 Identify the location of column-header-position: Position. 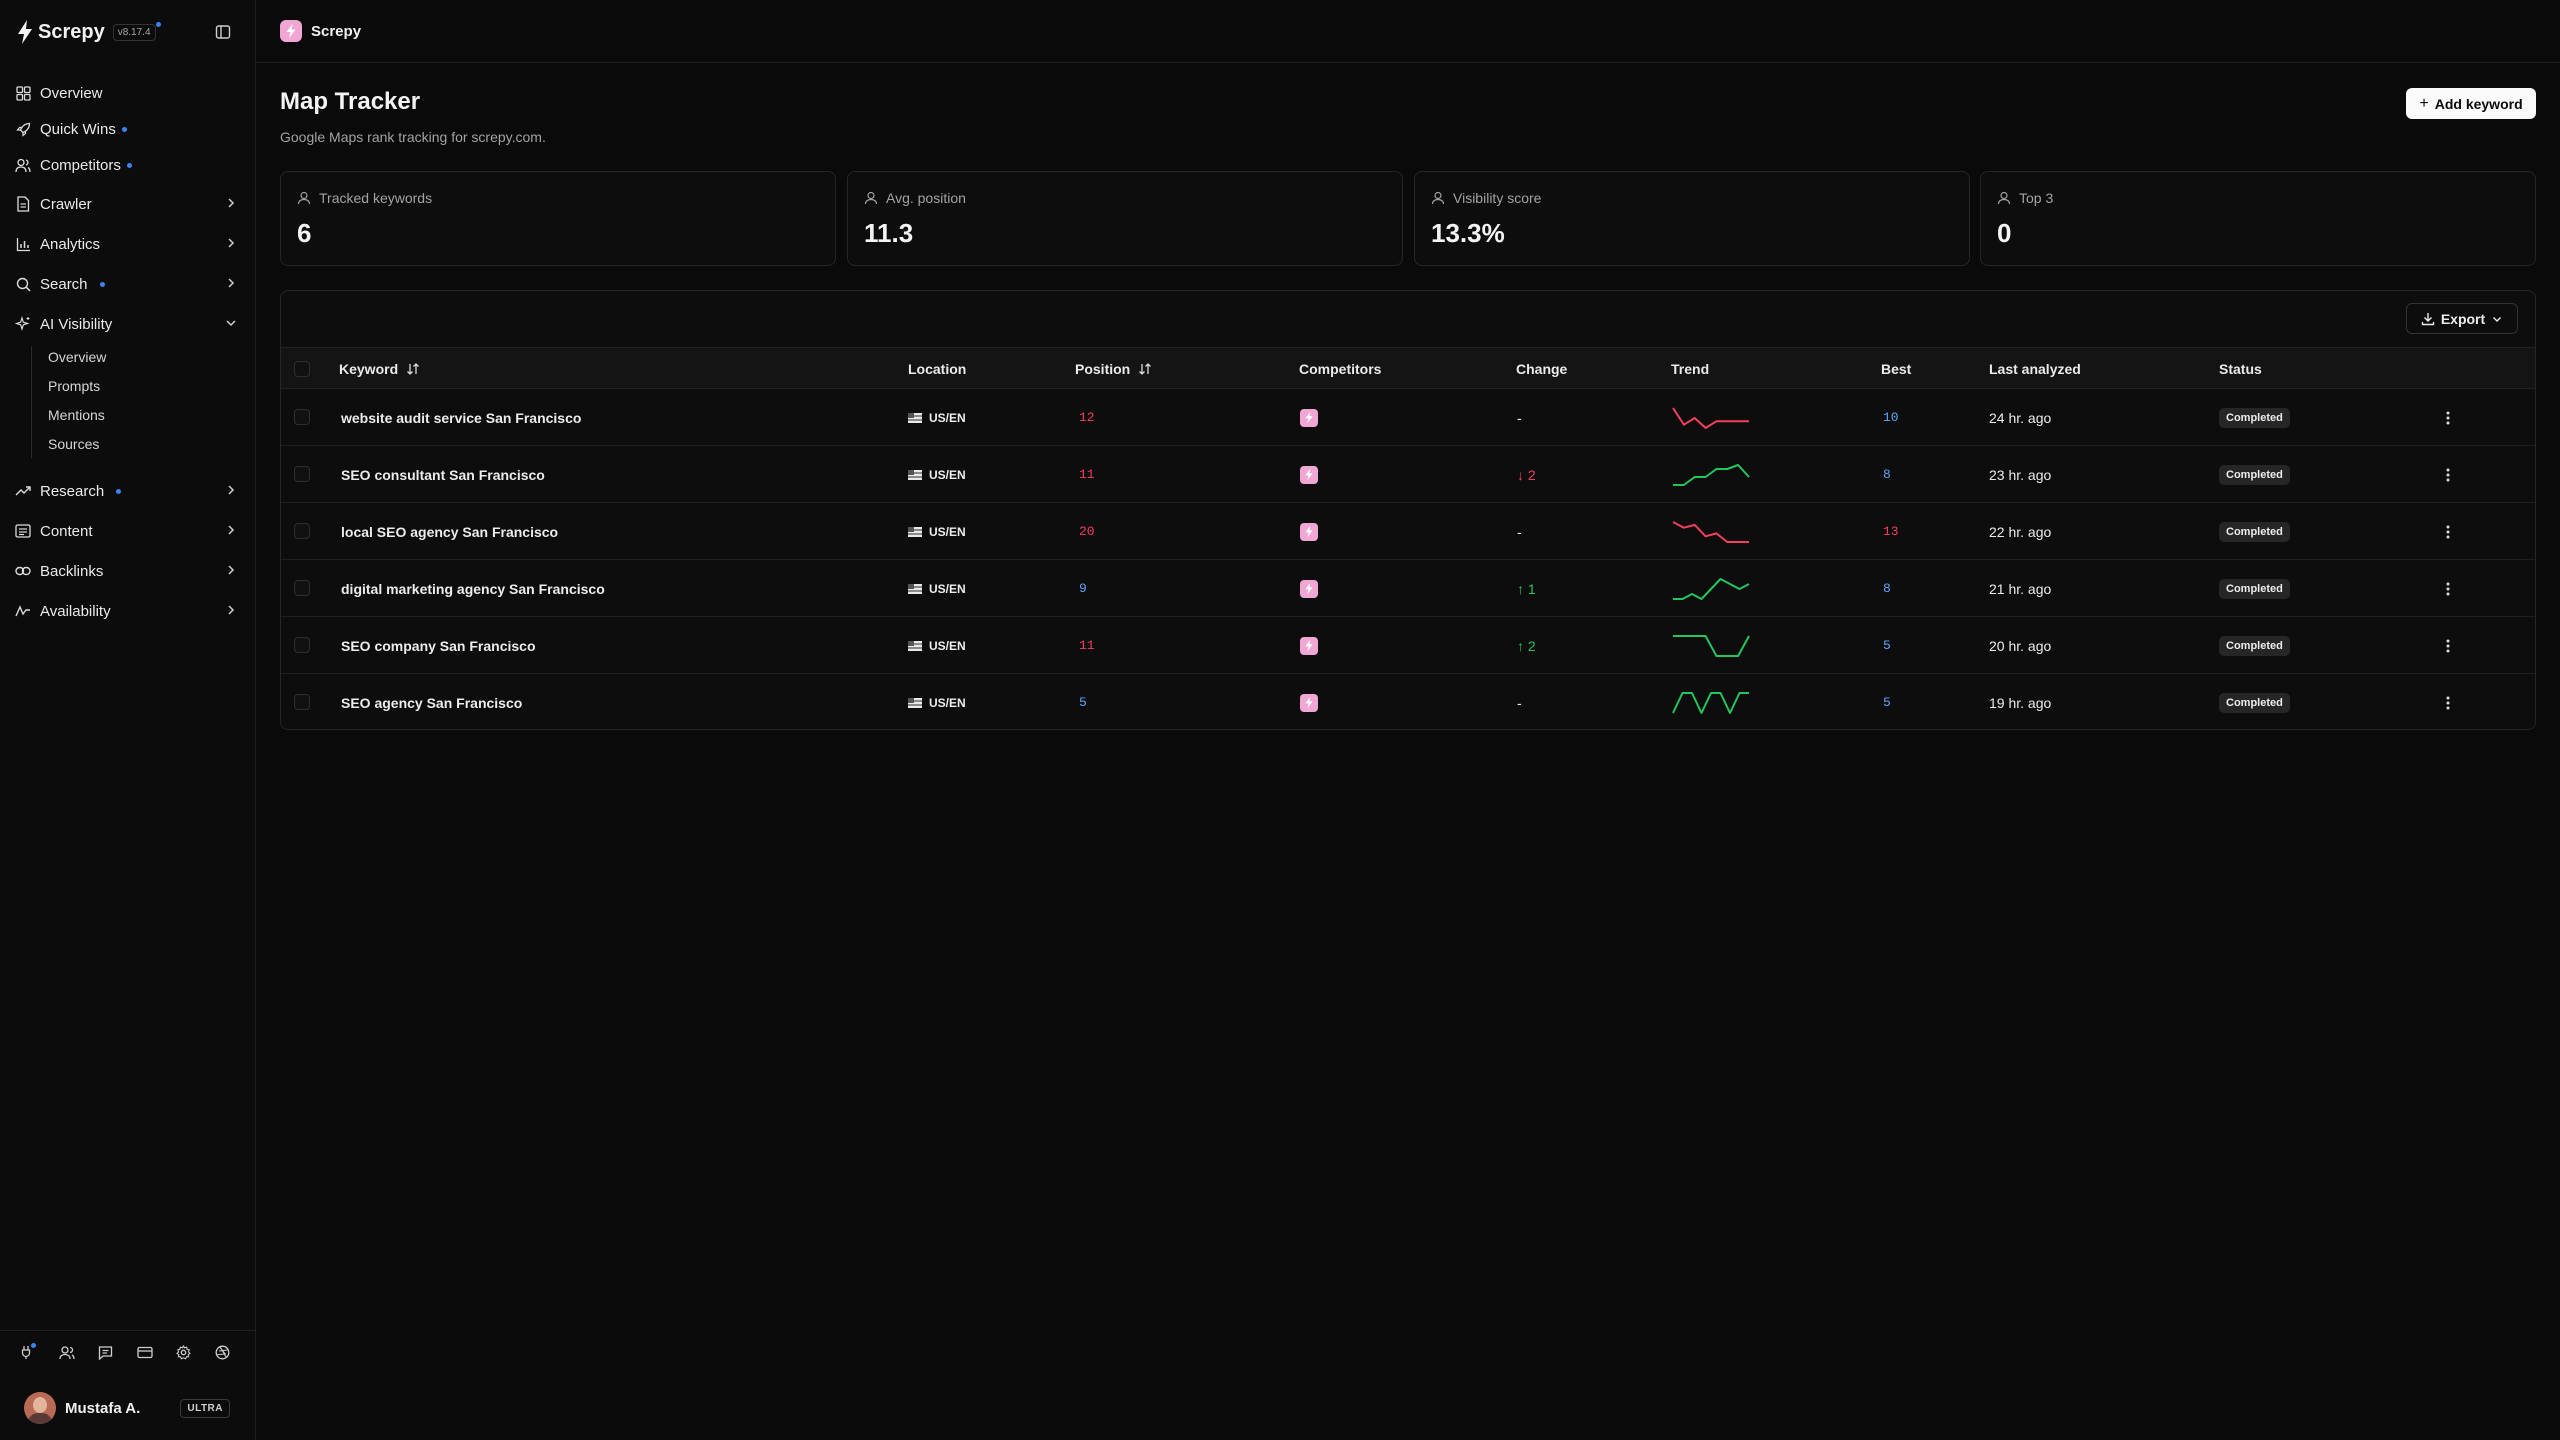
(1113, 369).